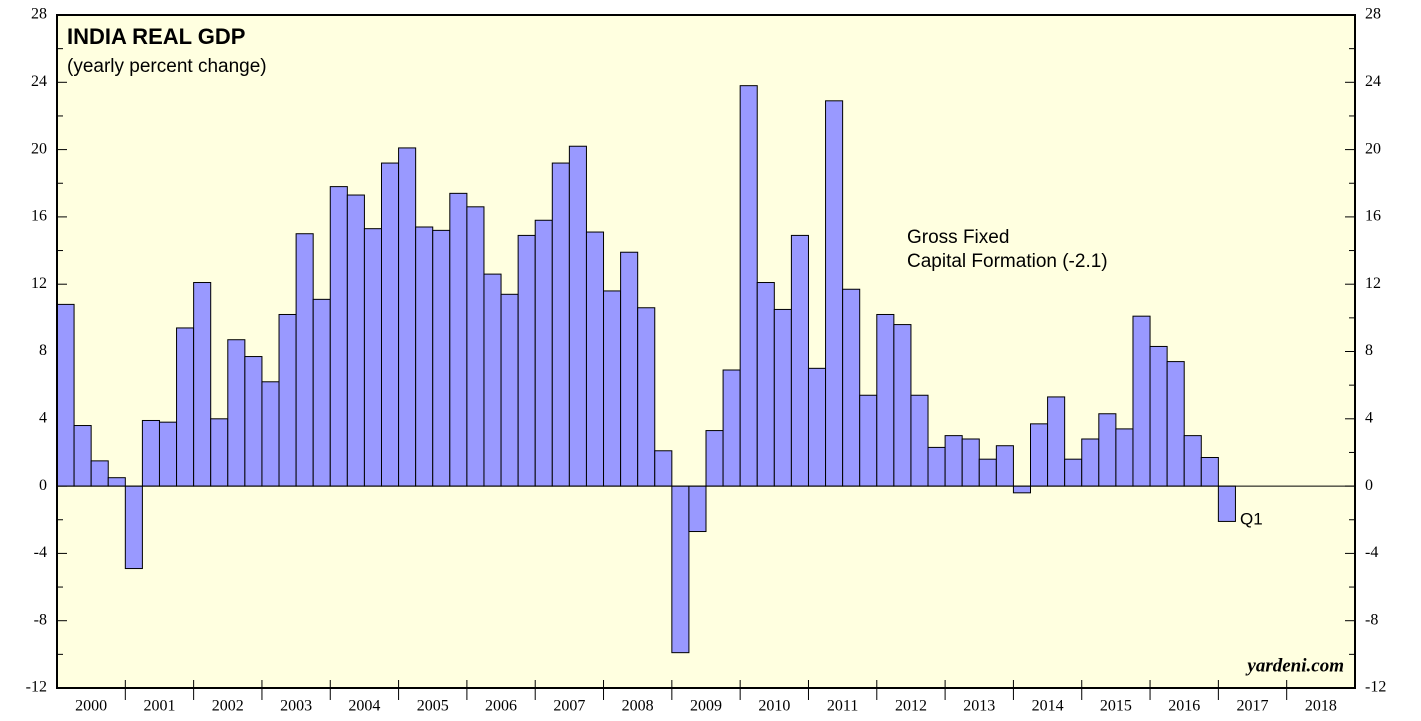 The image size is (1421, 721). Describe the element at coordinates (1116, 706) in the screenshot. I see `x-tick-label: 2015` at that location.